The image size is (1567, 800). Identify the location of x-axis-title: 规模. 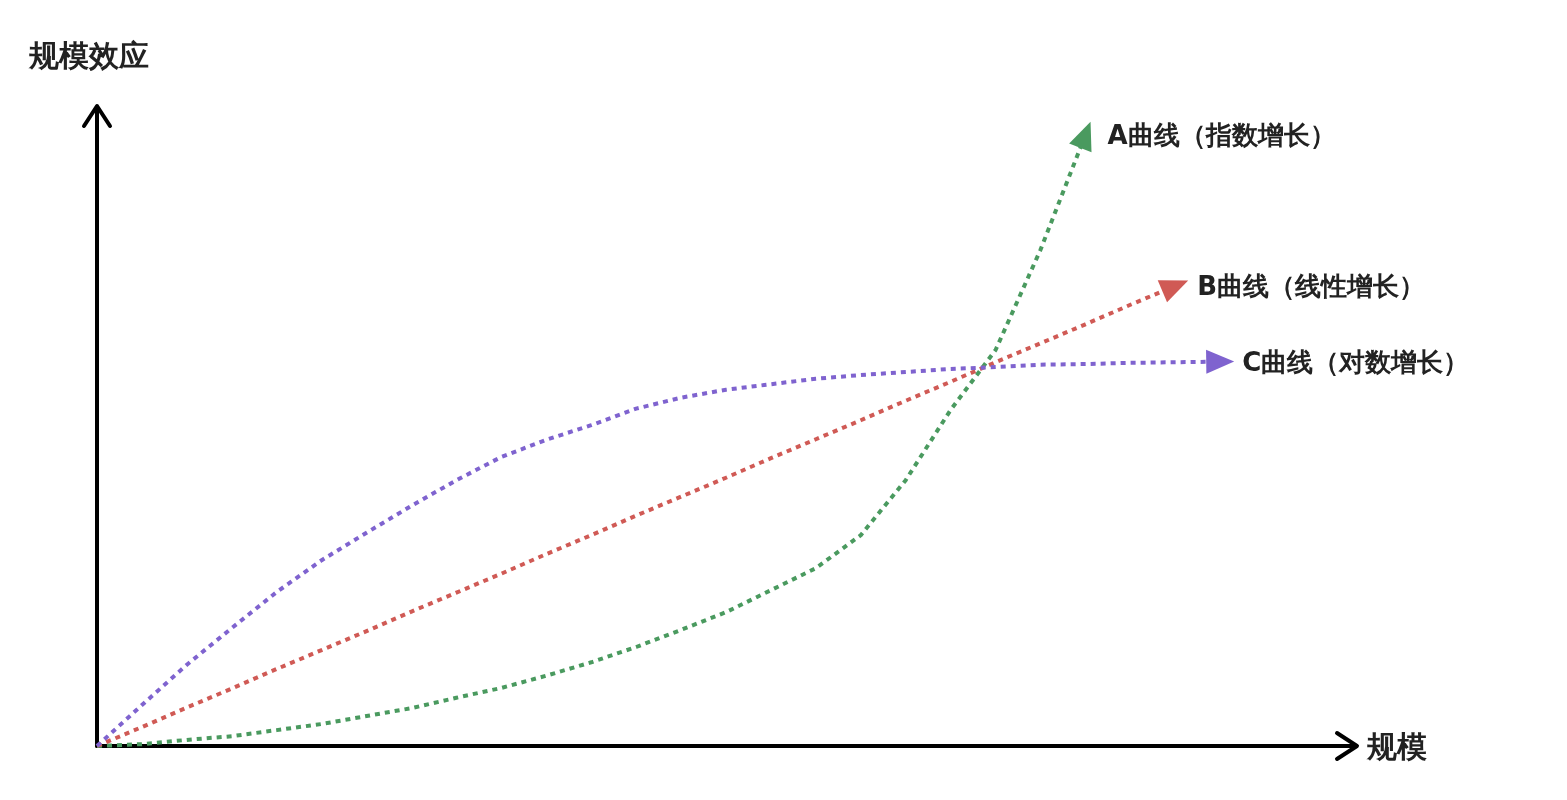
(1396, 746).